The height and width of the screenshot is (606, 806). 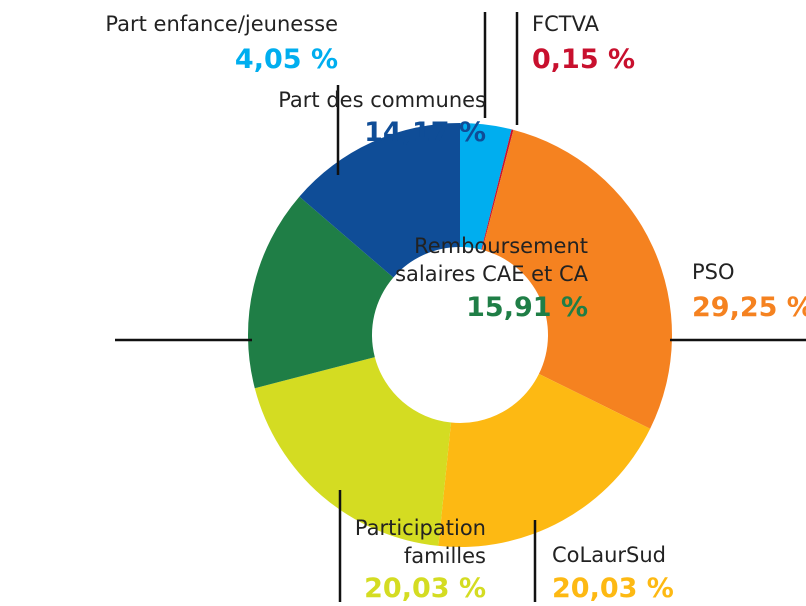 I want to click on value-label: 29,25 %, so click(x=749, y=307).